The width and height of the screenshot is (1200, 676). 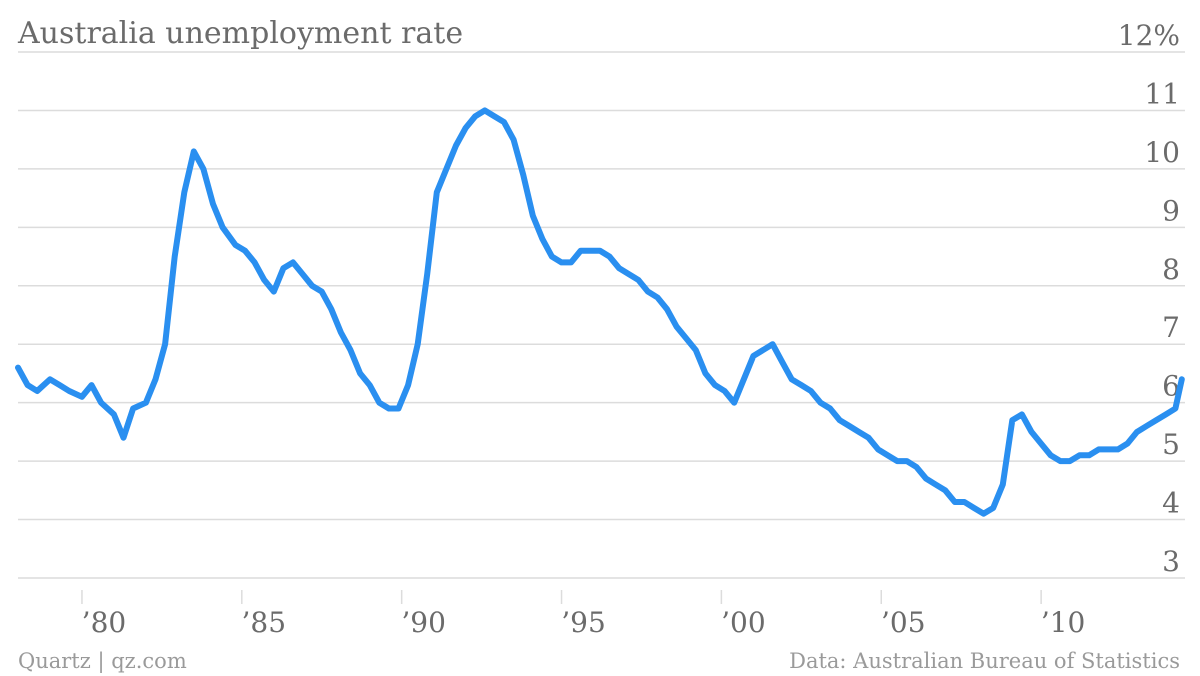 What do you see at coordinates (1149, 35) in the screenshot?
I see `y-tick-label: 12%` at bounding box center [1149, 35].